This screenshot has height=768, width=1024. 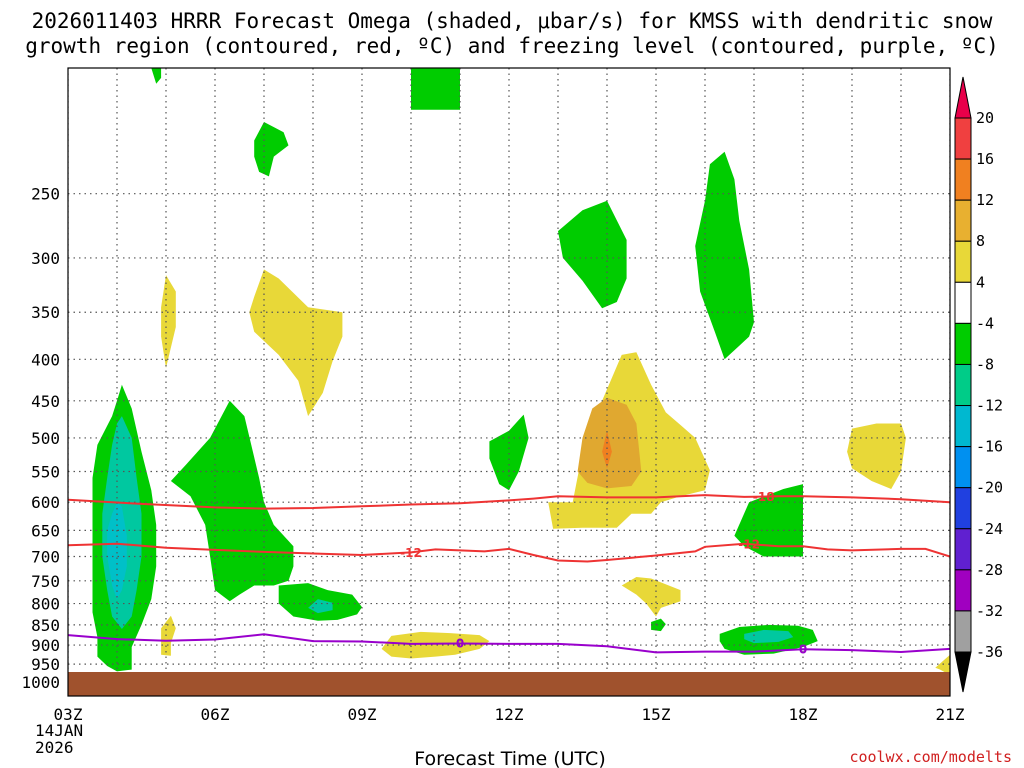 What do you see at coordinates (985, 364) in the screenshot?
I see `colorbar-label-6: -8` at bounding box center [985, 364].